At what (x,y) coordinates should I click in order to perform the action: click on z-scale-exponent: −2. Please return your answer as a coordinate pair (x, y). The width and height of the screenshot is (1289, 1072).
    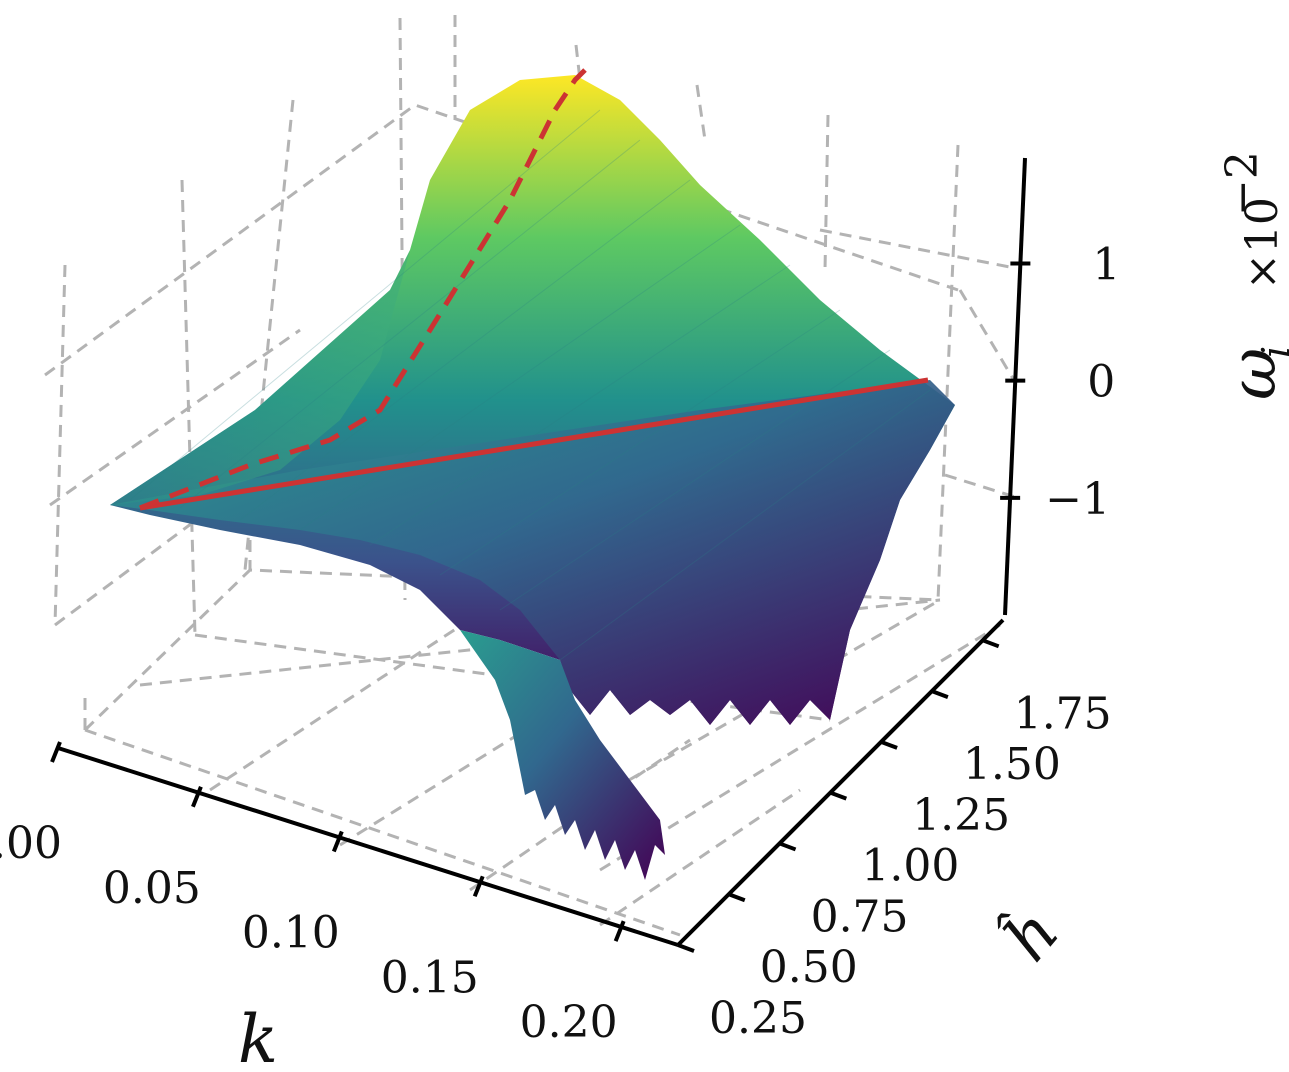
    Looking at the image, I should click on (1242, 183).